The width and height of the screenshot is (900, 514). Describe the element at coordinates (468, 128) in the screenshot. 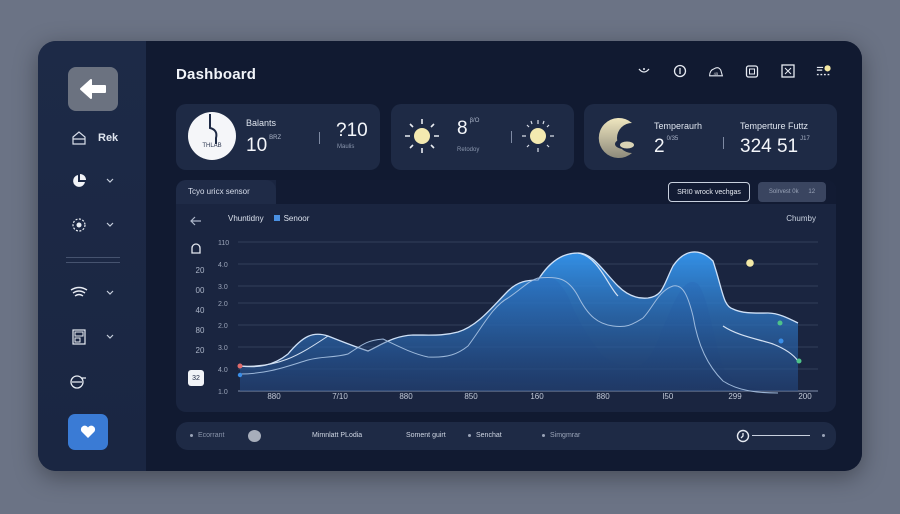

I see `weather-value: 8 β/O` at that location.